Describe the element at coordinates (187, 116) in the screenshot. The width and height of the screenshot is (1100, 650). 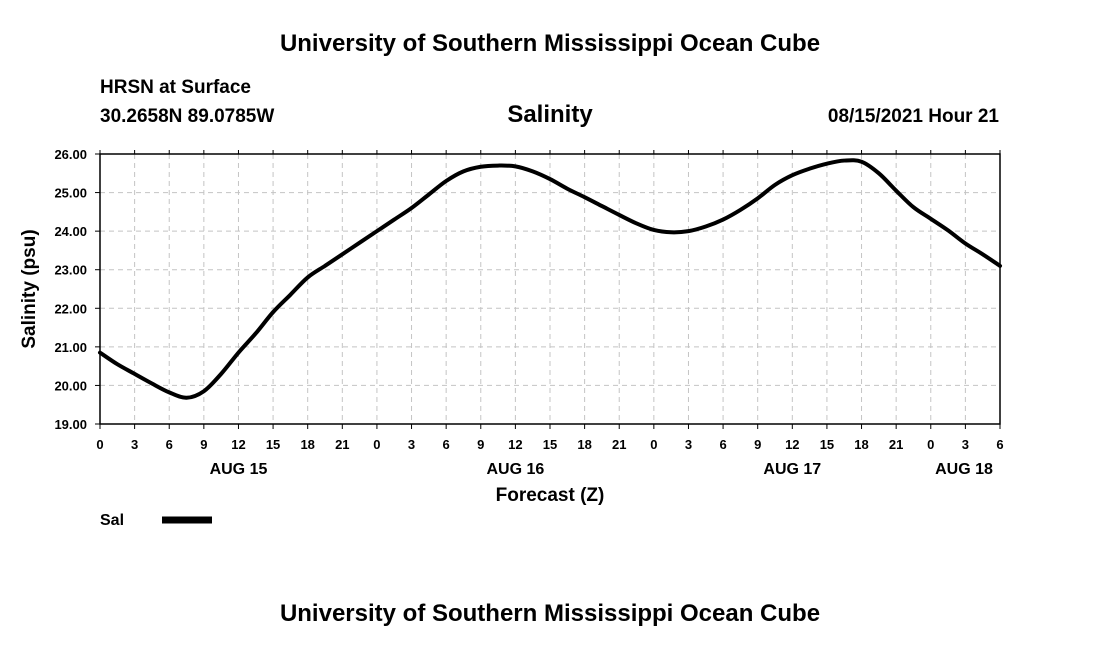
I see `coords-label: 30.2658N 89.0785W` at that location.